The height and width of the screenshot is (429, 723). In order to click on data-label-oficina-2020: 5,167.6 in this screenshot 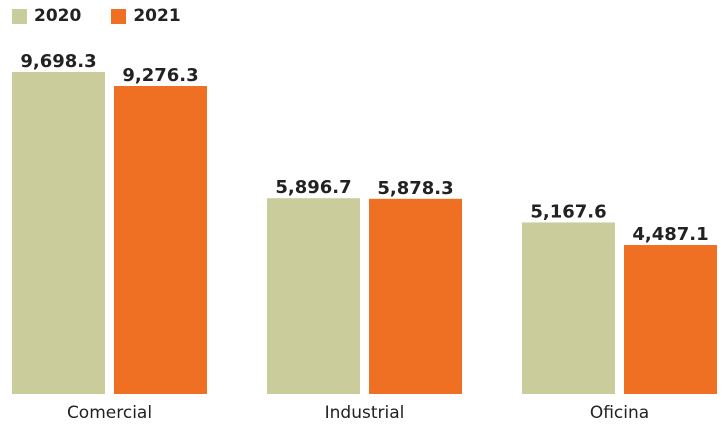, I will do `click(568, 211)`.